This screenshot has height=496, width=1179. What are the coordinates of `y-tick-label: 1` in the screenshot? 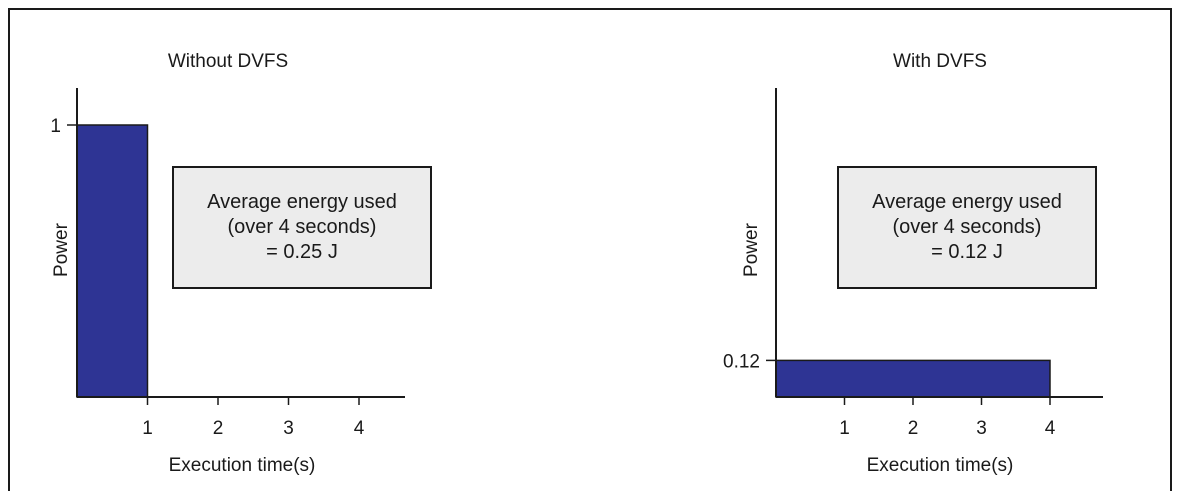 It's located at (55, 126).